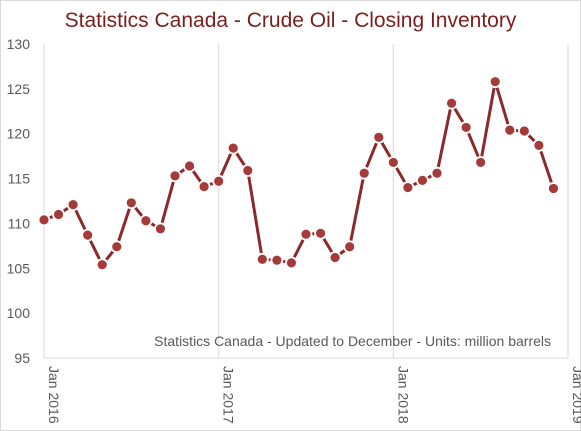 The height and width of the screenshot is (431, 581). What do you see at coordinates (575, 395) in the screenshot?
I see `x-tick-label: Jan 2019` at bounding box center [575, 395].